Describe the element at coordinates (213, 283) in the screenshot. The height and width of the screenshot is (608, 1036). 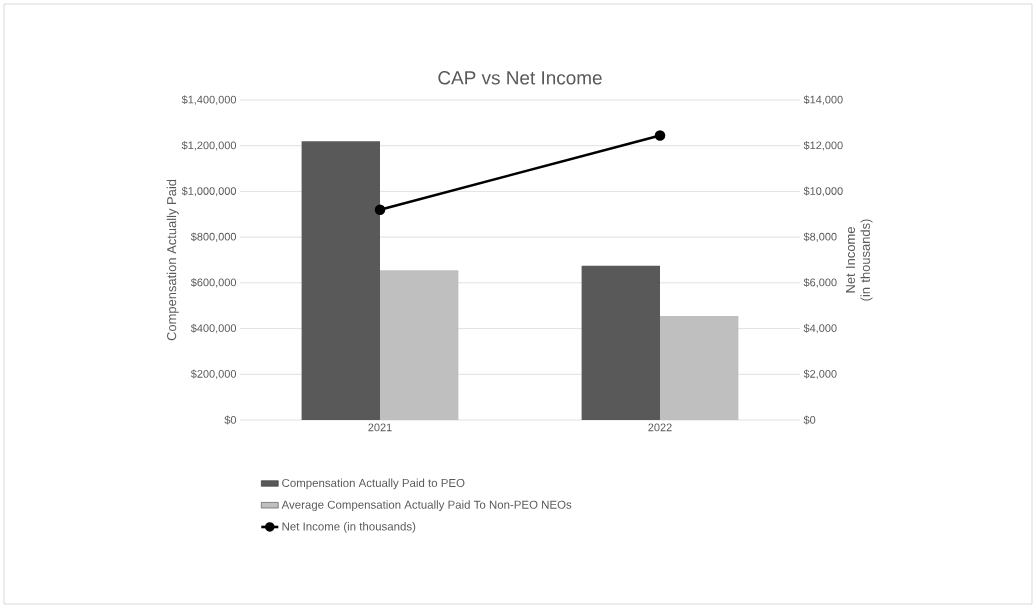
I see `y-tick-label: $600,000` at that location.